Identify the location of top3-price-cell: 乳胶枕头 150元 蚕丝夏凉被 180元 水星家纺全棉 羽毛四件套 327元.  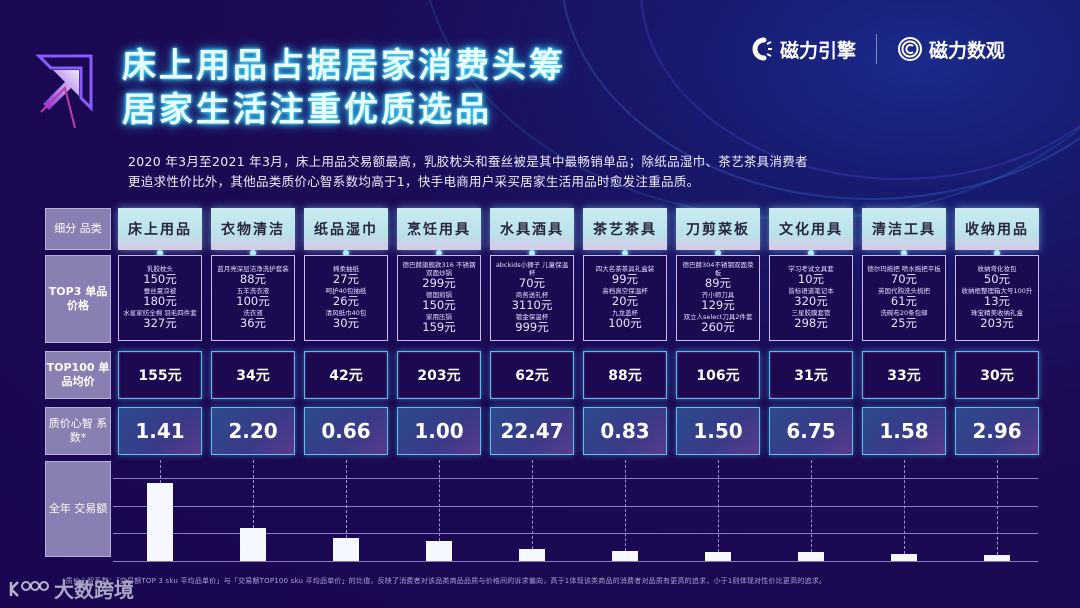
(160, 298).